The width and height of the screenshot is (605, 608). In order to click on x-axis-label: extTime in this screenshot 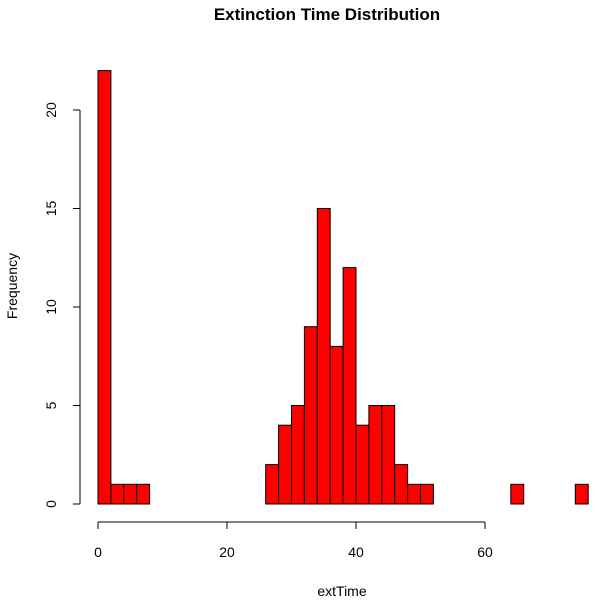, I will do `click(341, 591)`.